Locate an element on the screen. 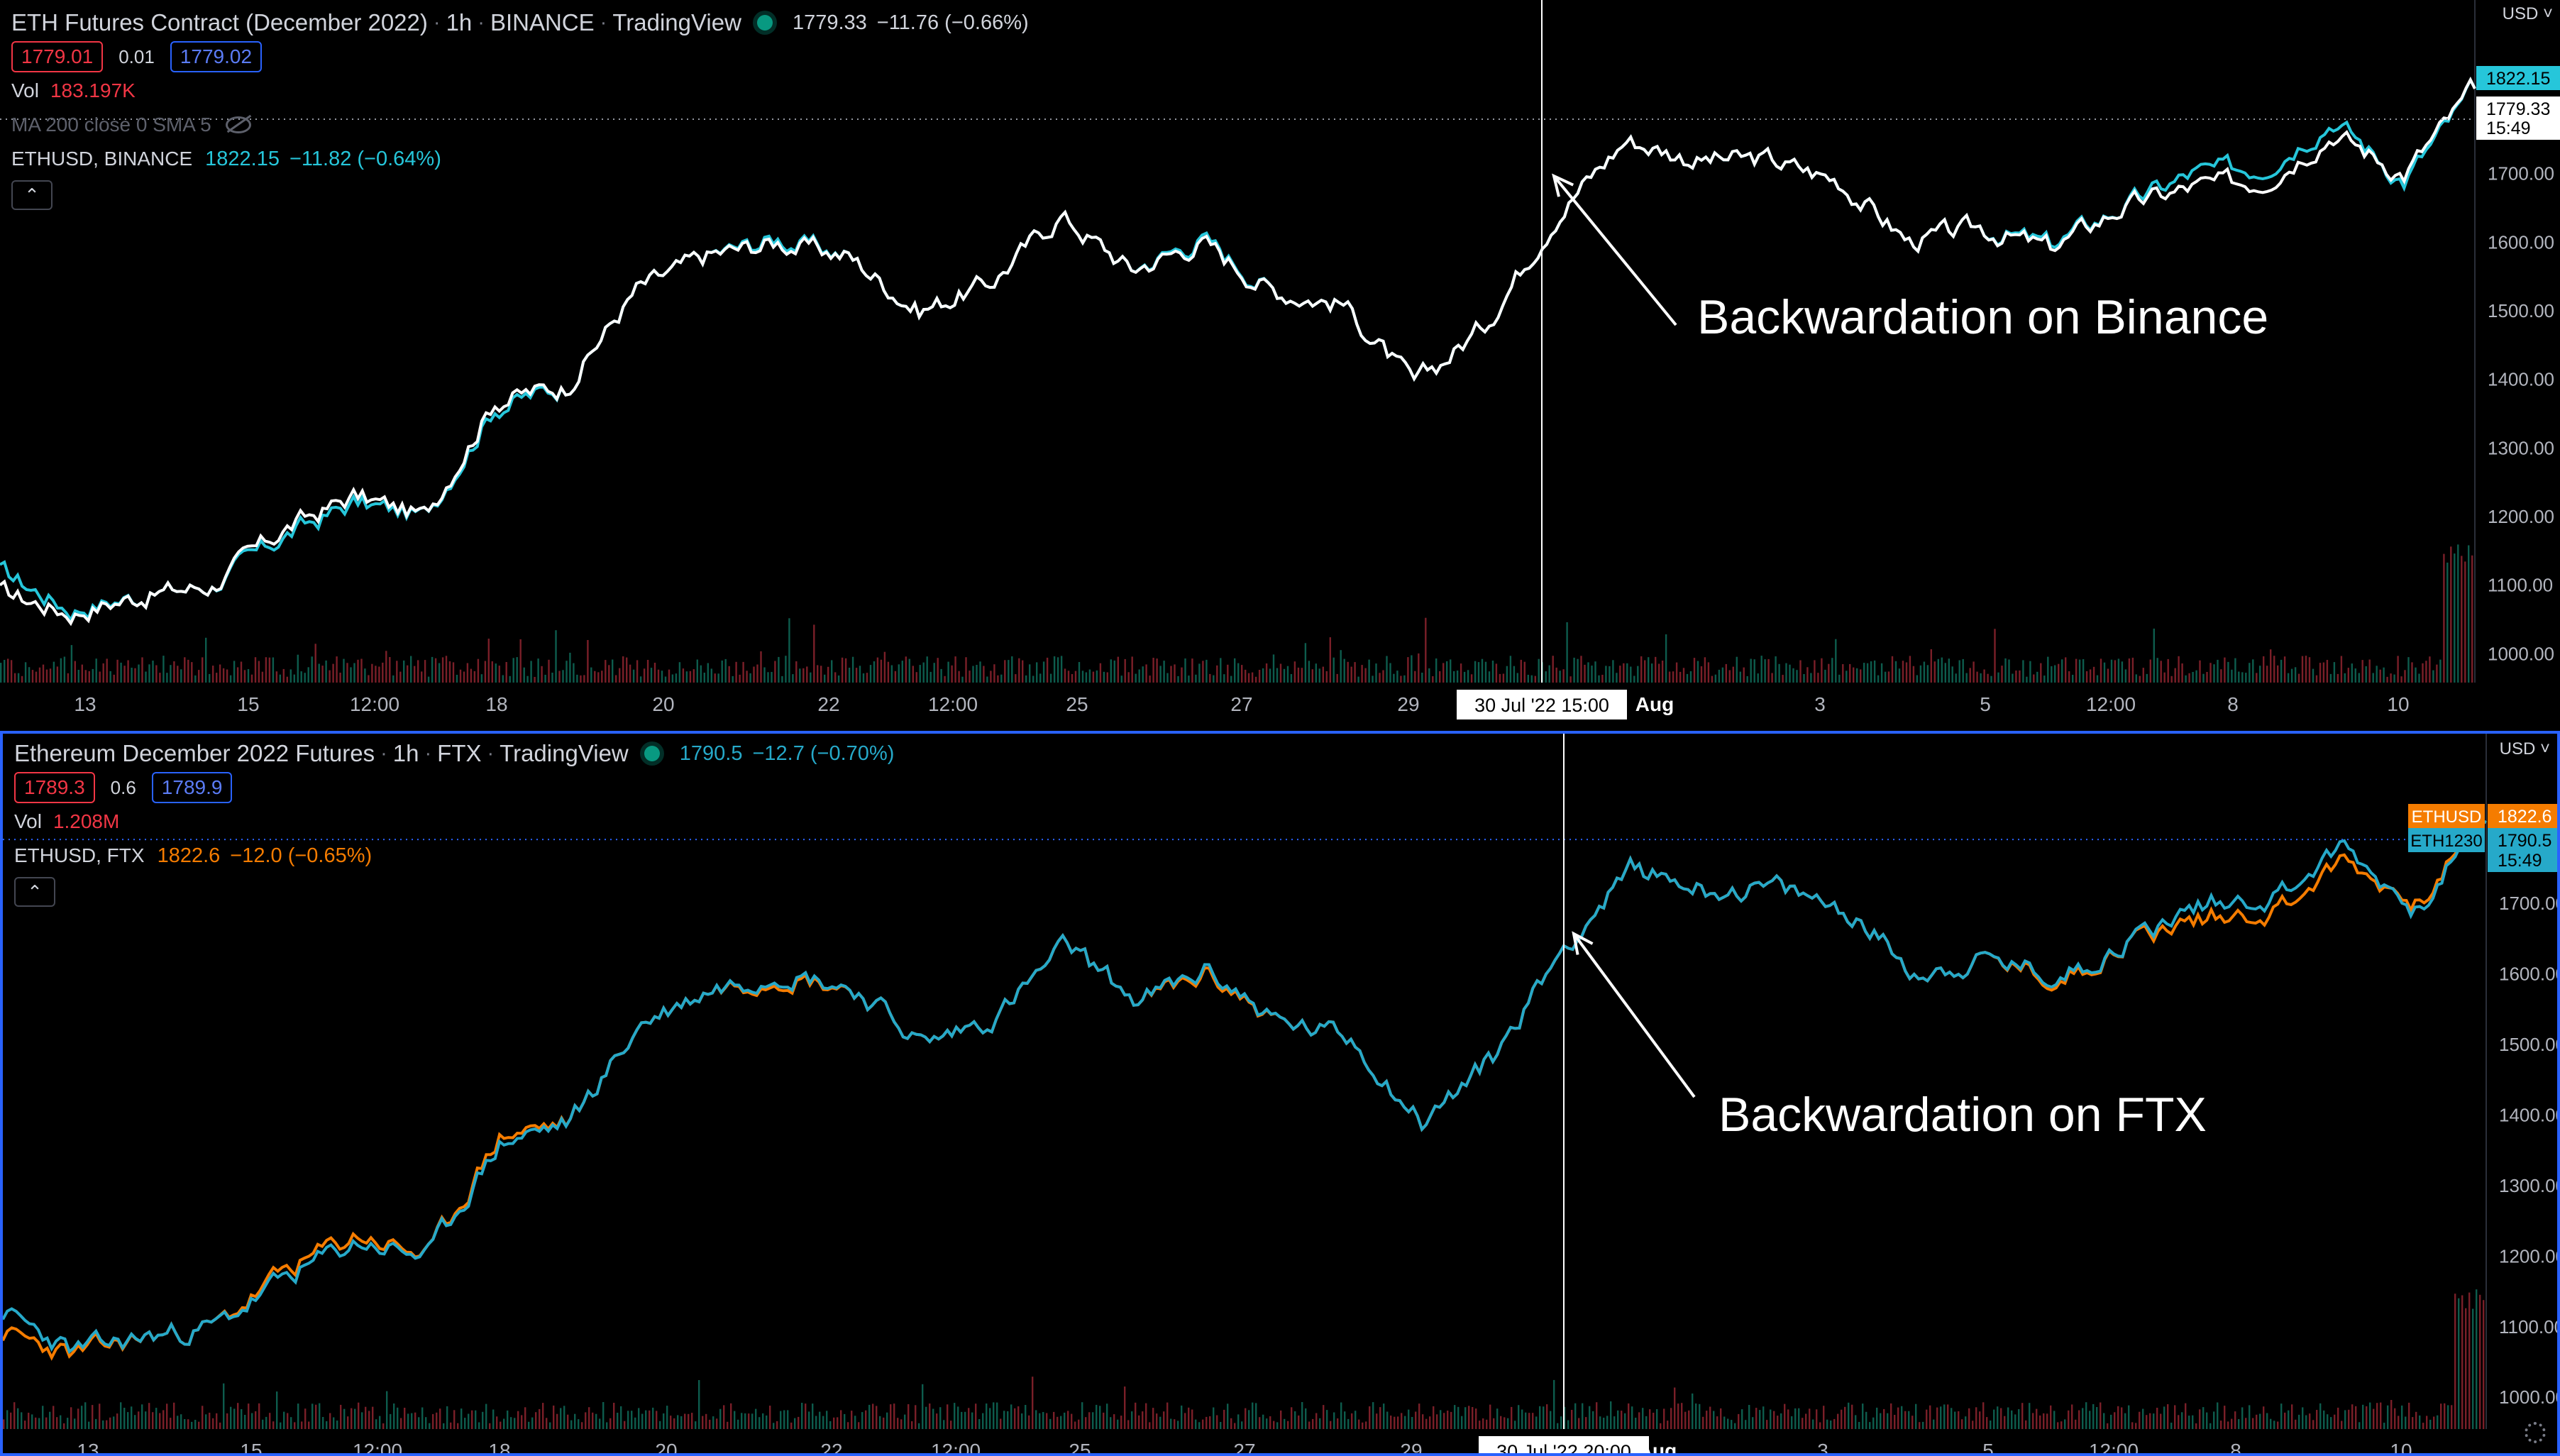 This screenshot has height=1456, width=2560. top-compare-symbol: ETHUSD, BINANCE is located at coordinates (102, 159).